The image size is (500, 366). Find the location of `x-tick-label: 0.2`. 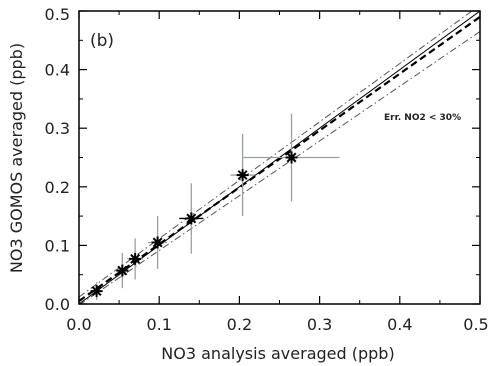

x-tick-label: 0.2 is located at coordinates (239, 324).